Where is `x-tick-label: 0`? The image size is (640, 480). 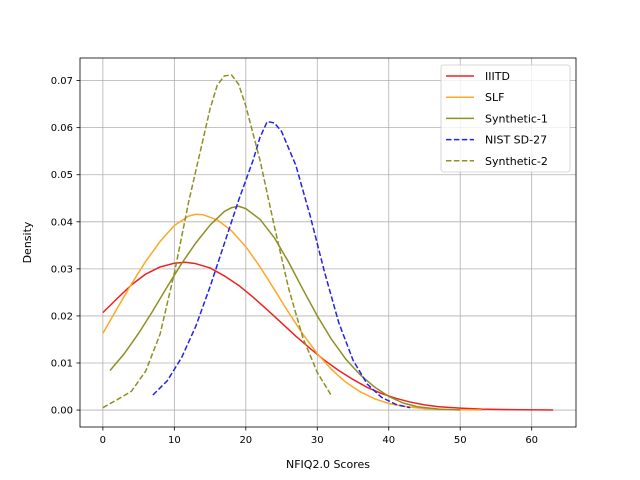 x-tick-label: 0 is located at coordinates (103, 440).